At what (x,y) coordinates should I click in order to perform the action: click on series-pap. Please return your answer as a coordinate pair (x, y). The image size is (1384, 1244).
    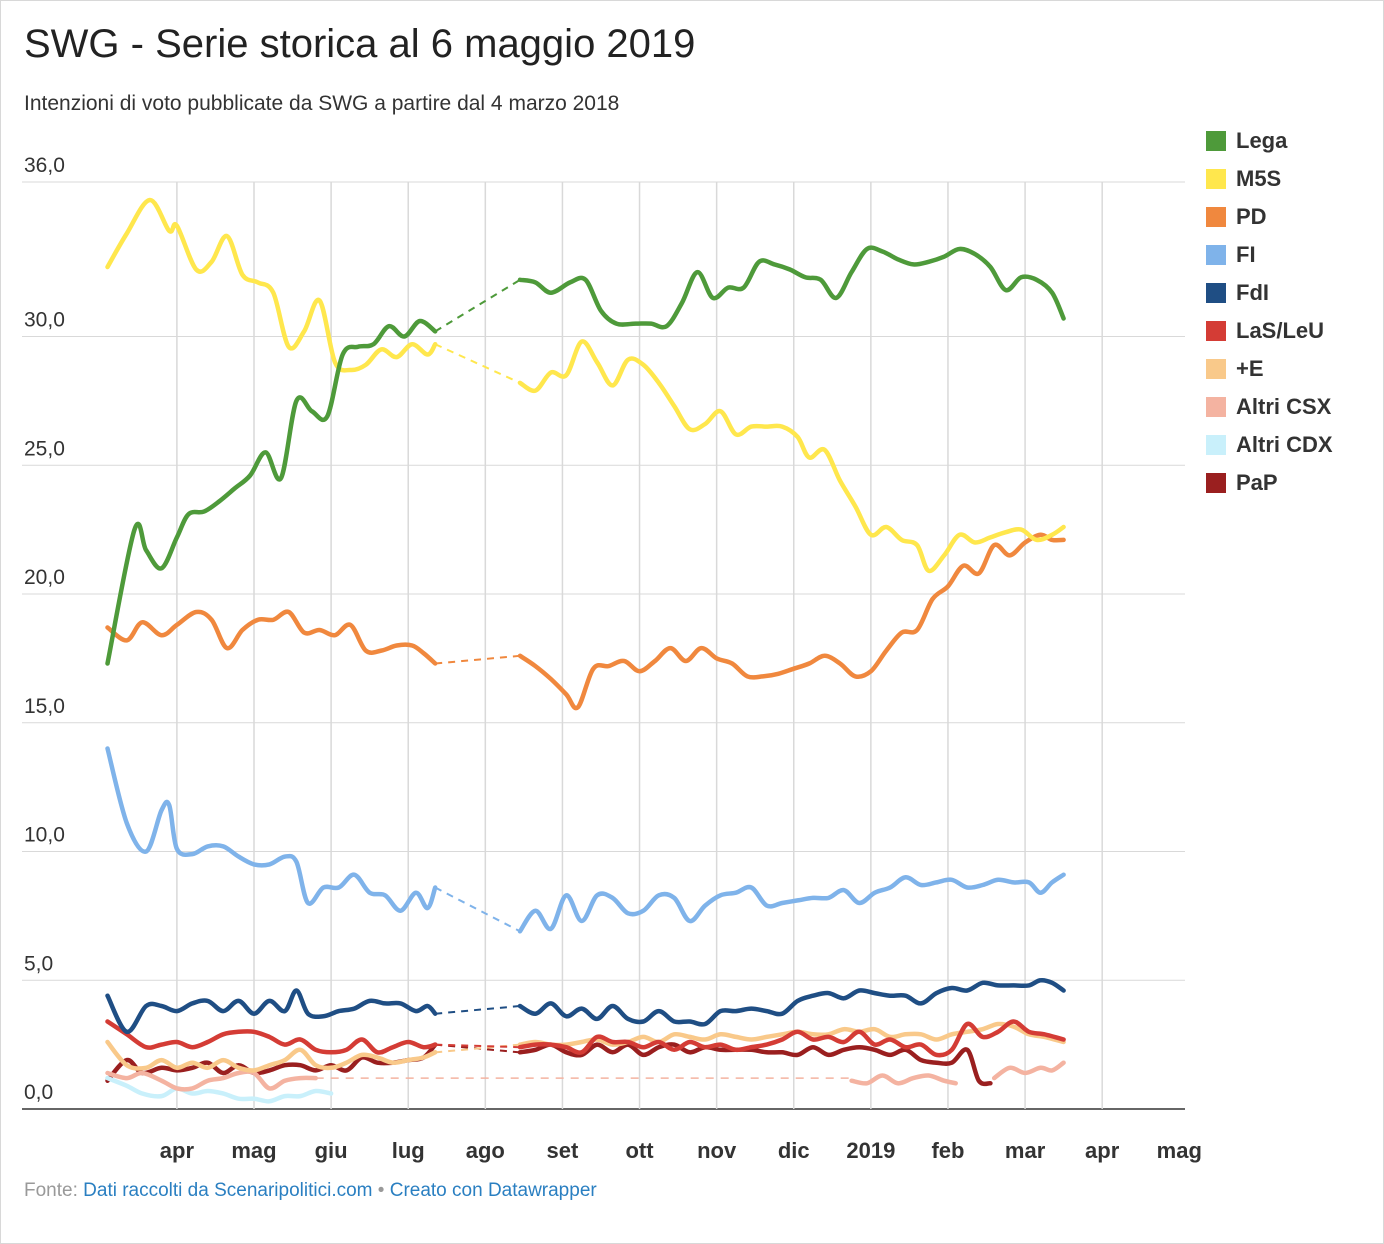
    Looking at the image, I should click on (549, 1064).